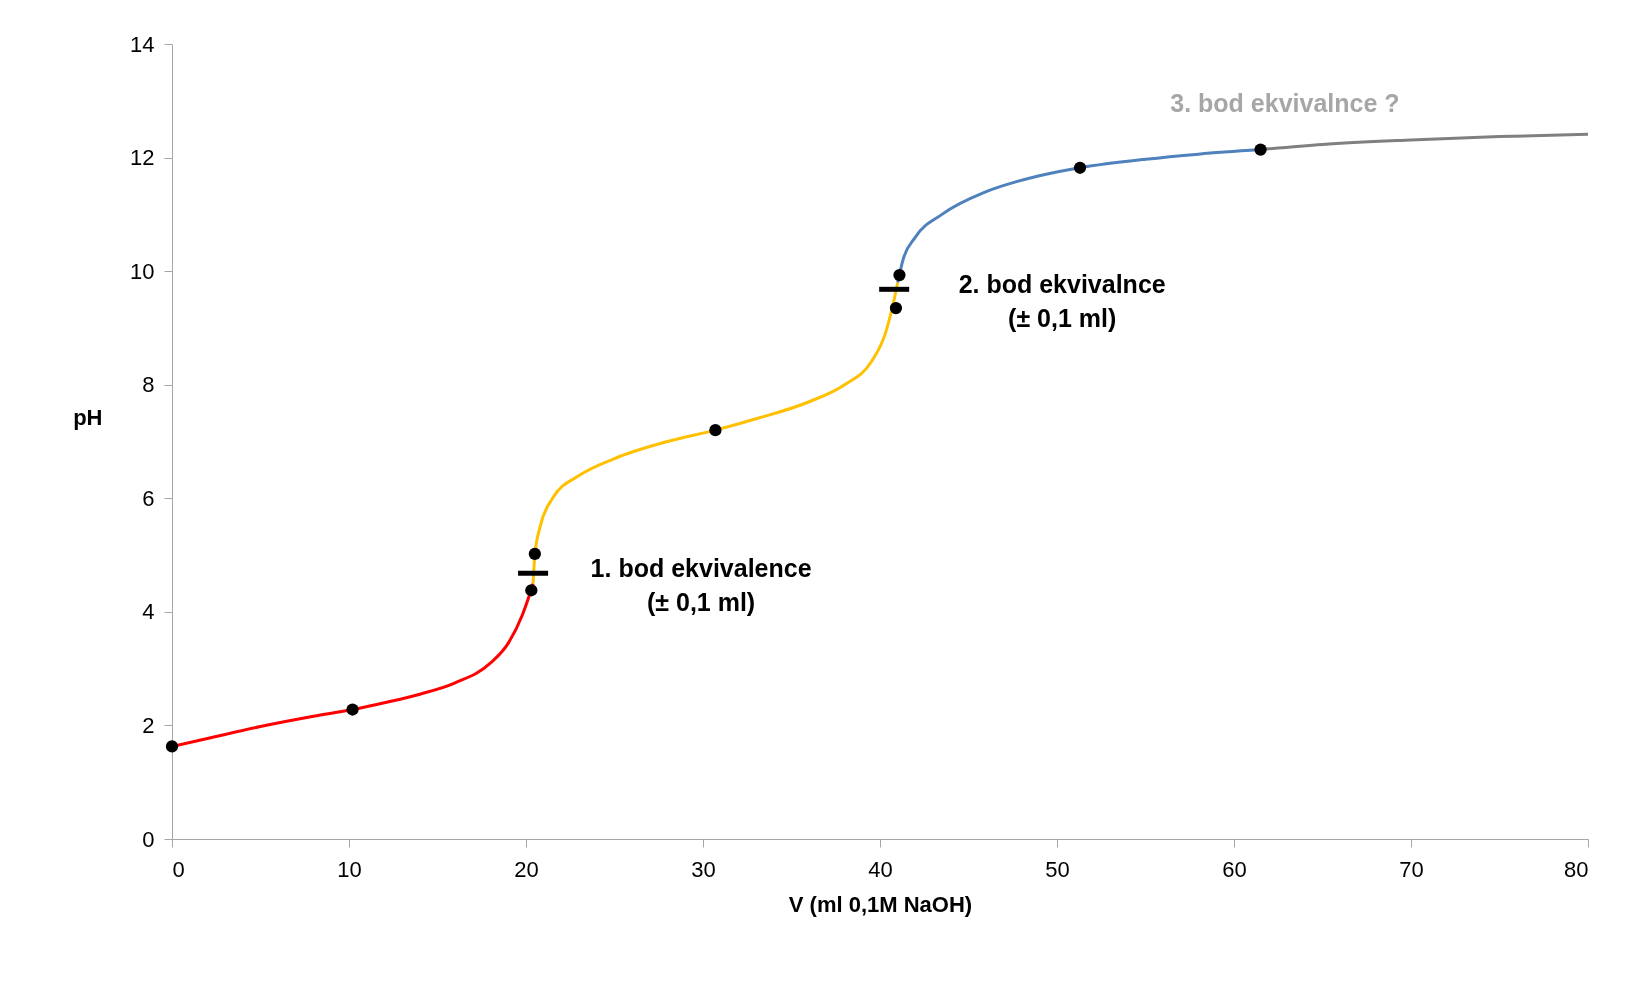 This screenshot has width=1638, height=990. What do you see at coordinates (1411, 869) in the screenshot?
I see `x-tick-label: 70` at bounding box center [1411, 869].